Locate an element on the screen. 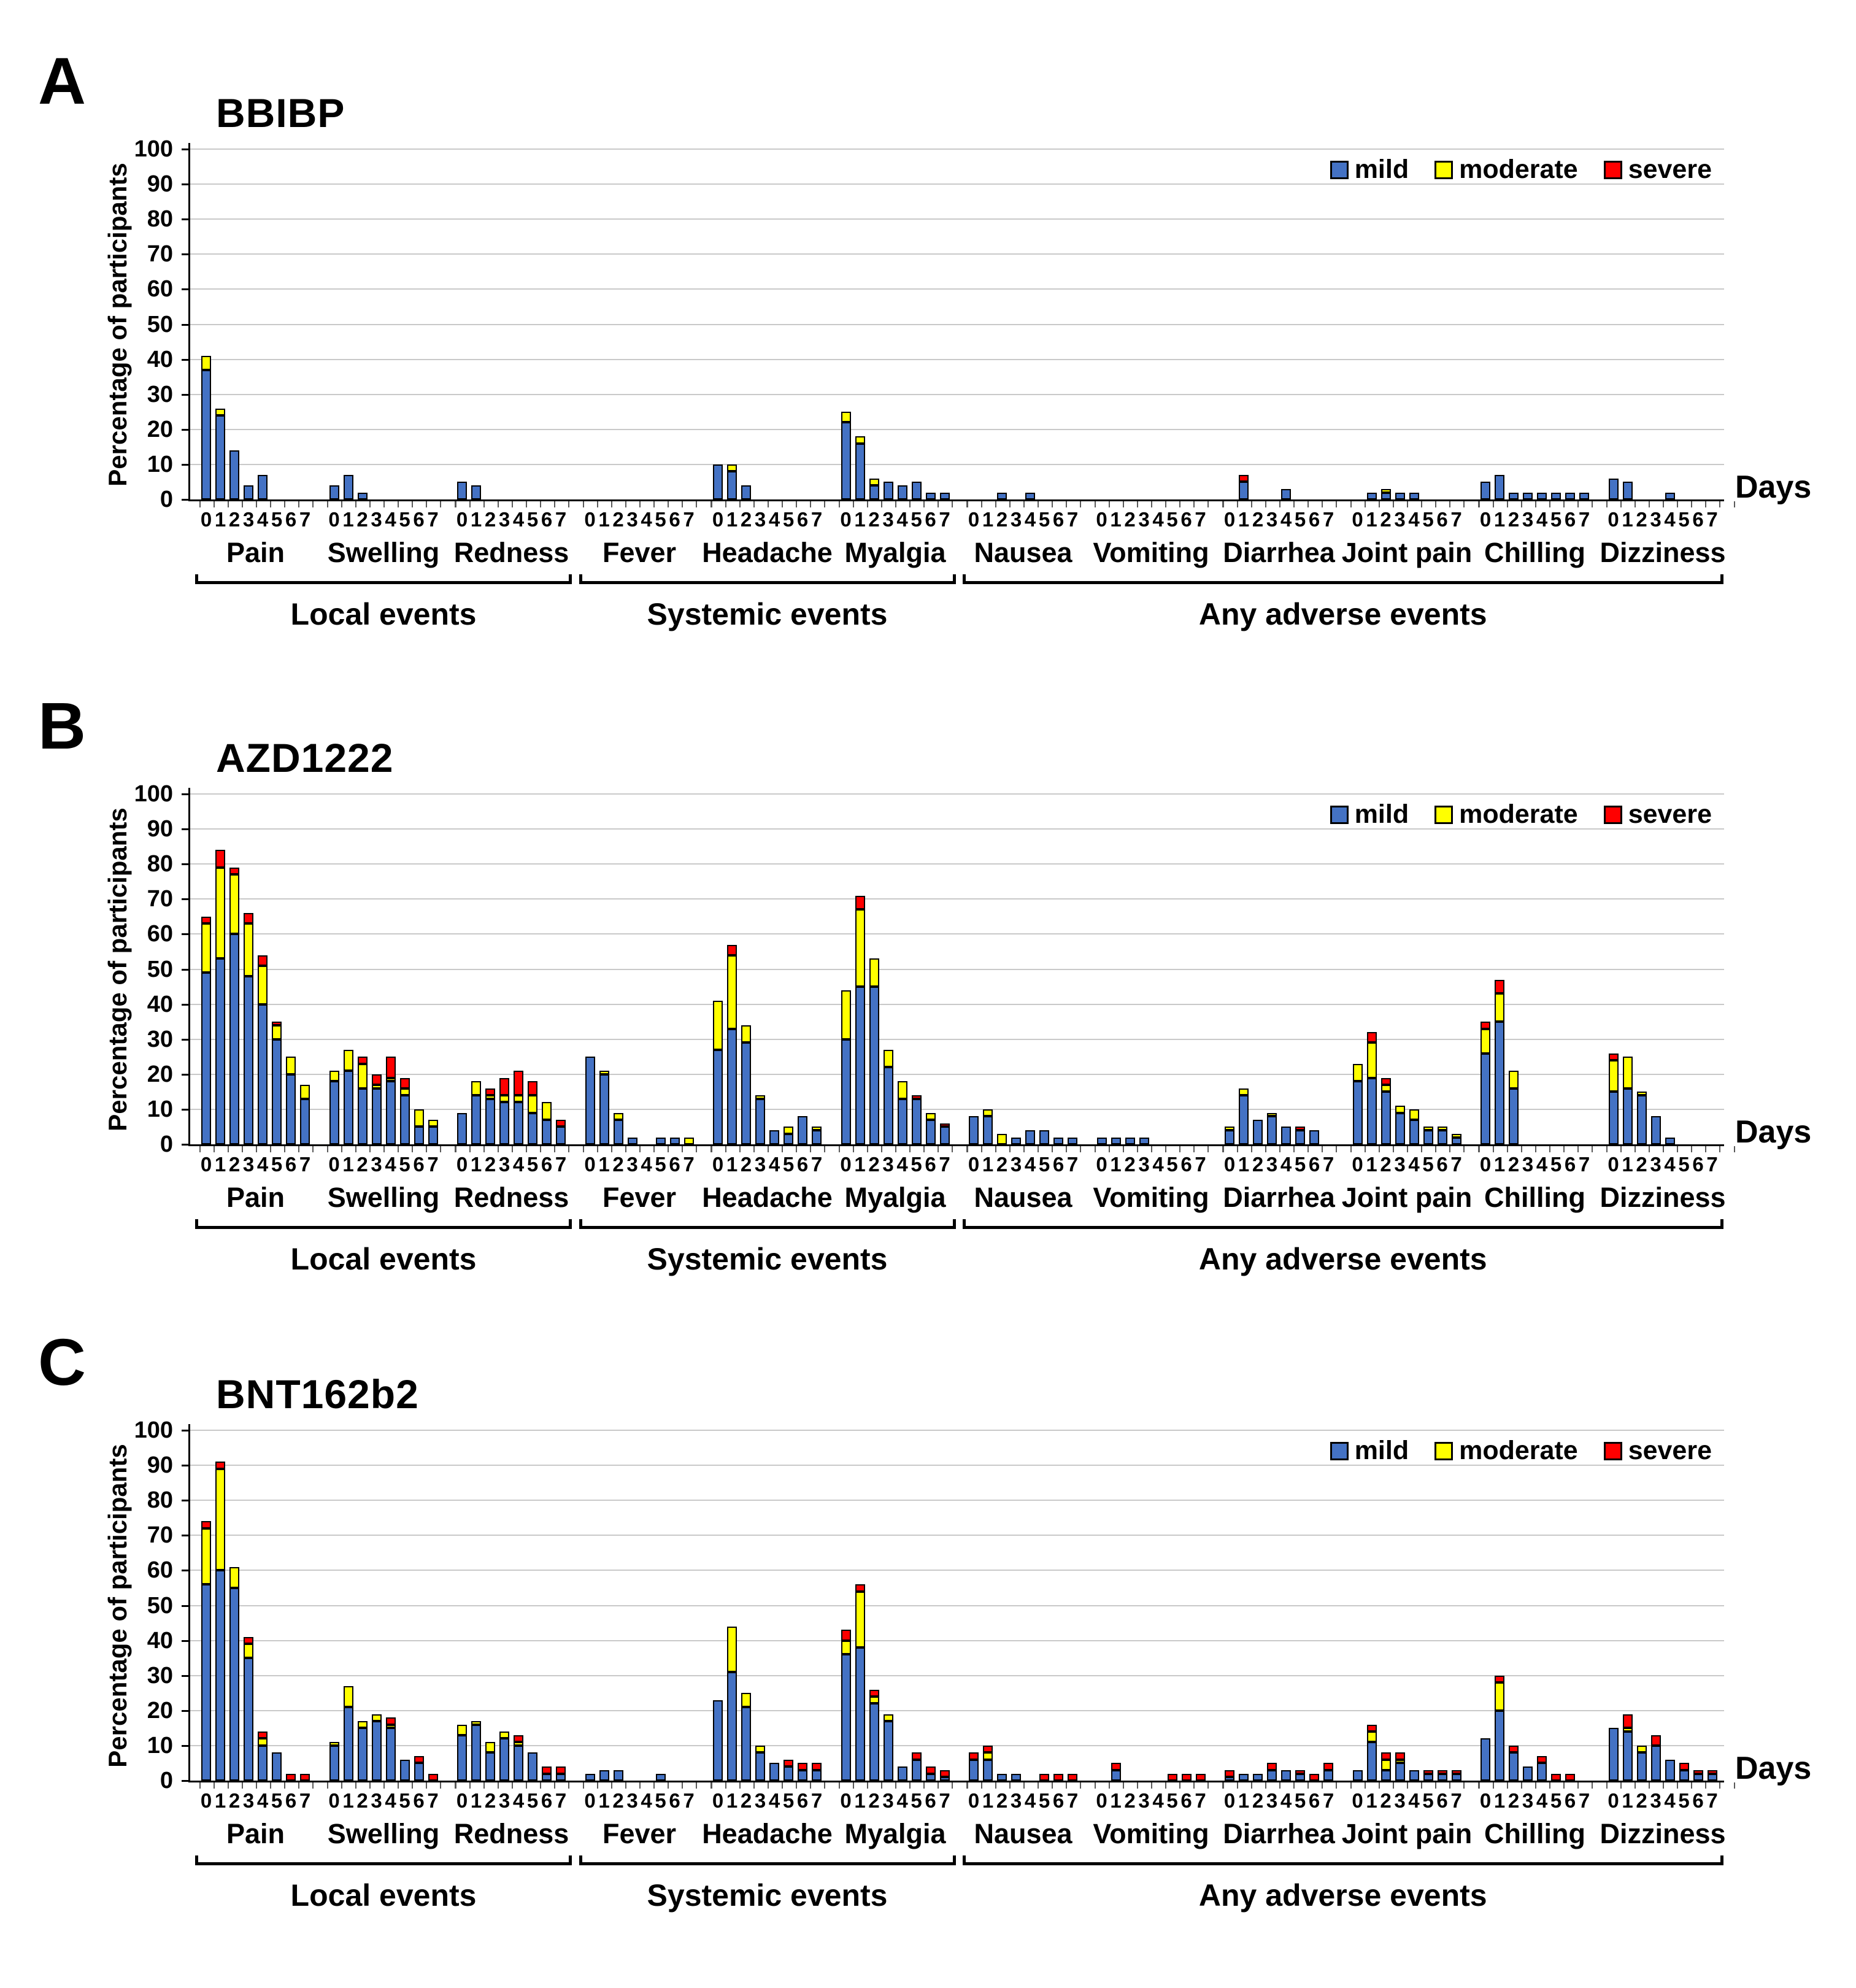 Image resolution: width=1856 pixels, height=1988 pixels. category-label: Vomiting is located at coordinates (1151, 1833).